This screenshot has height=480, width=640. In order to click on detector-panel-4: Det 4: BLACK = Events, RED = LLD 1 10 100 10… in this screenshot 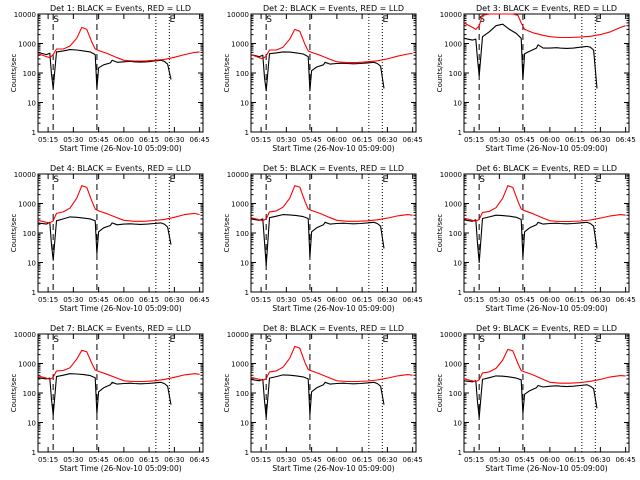, I will do `click(110, 238)`.